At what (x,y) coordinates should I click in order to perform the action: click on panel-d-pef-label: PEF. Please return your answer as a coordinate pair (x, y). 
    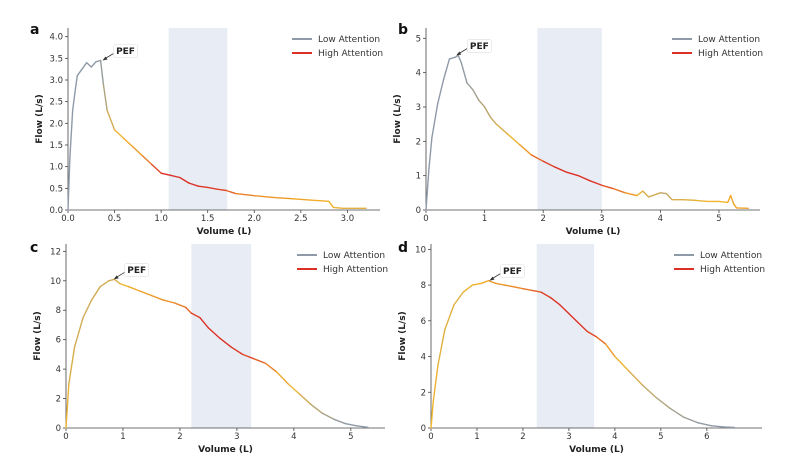
    Looking at the image, I should click on (512, 272).